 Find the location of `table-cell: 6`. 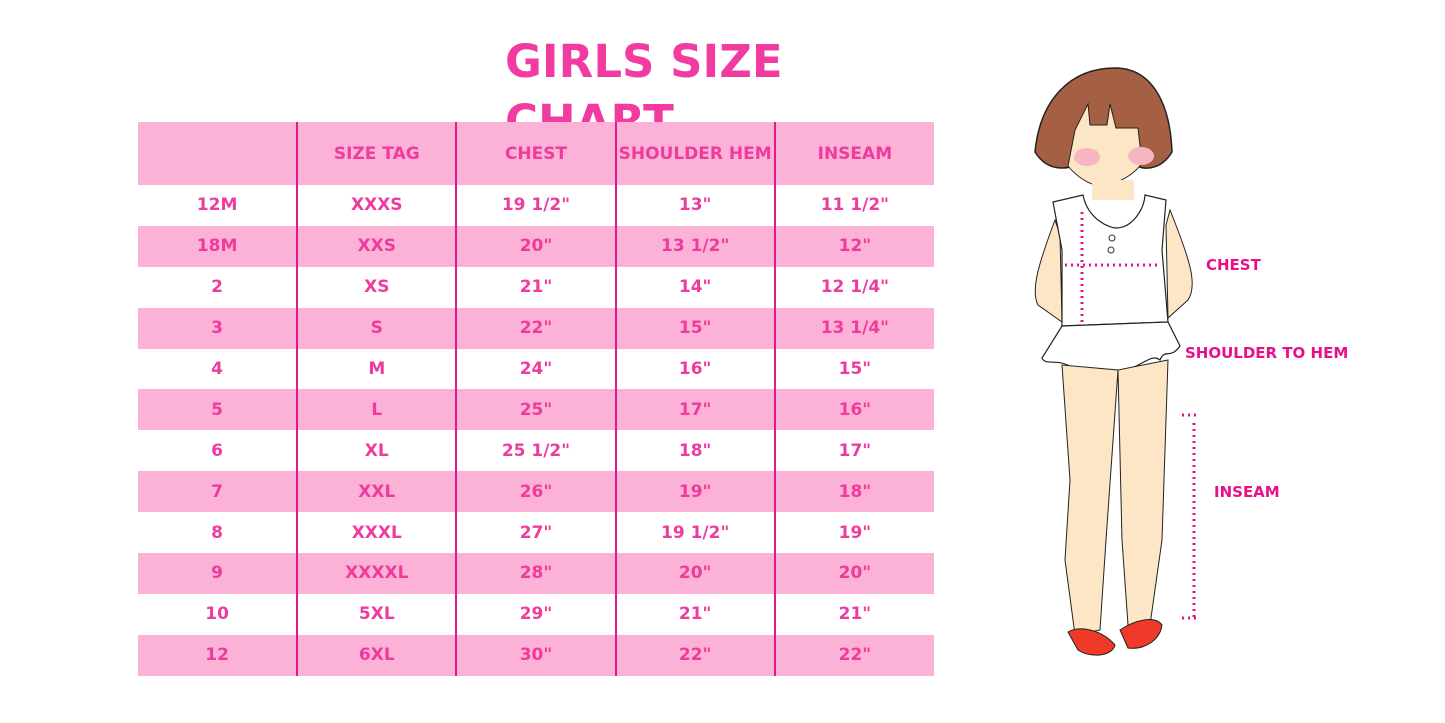

table-cell: 6 is located at coordinates (218, 451).